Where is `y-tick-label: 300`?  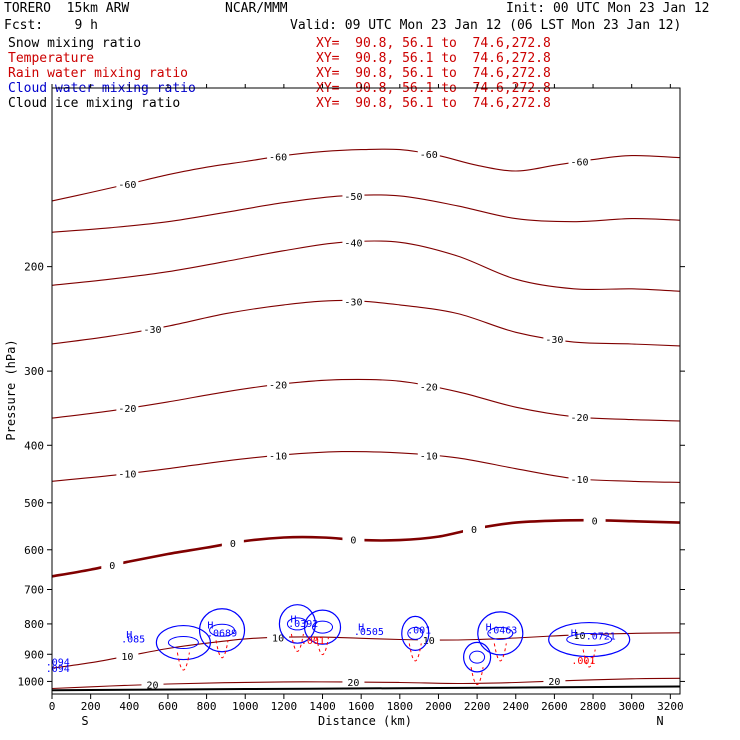 y-tick-label: 300 is located at coordinates (34, 371).